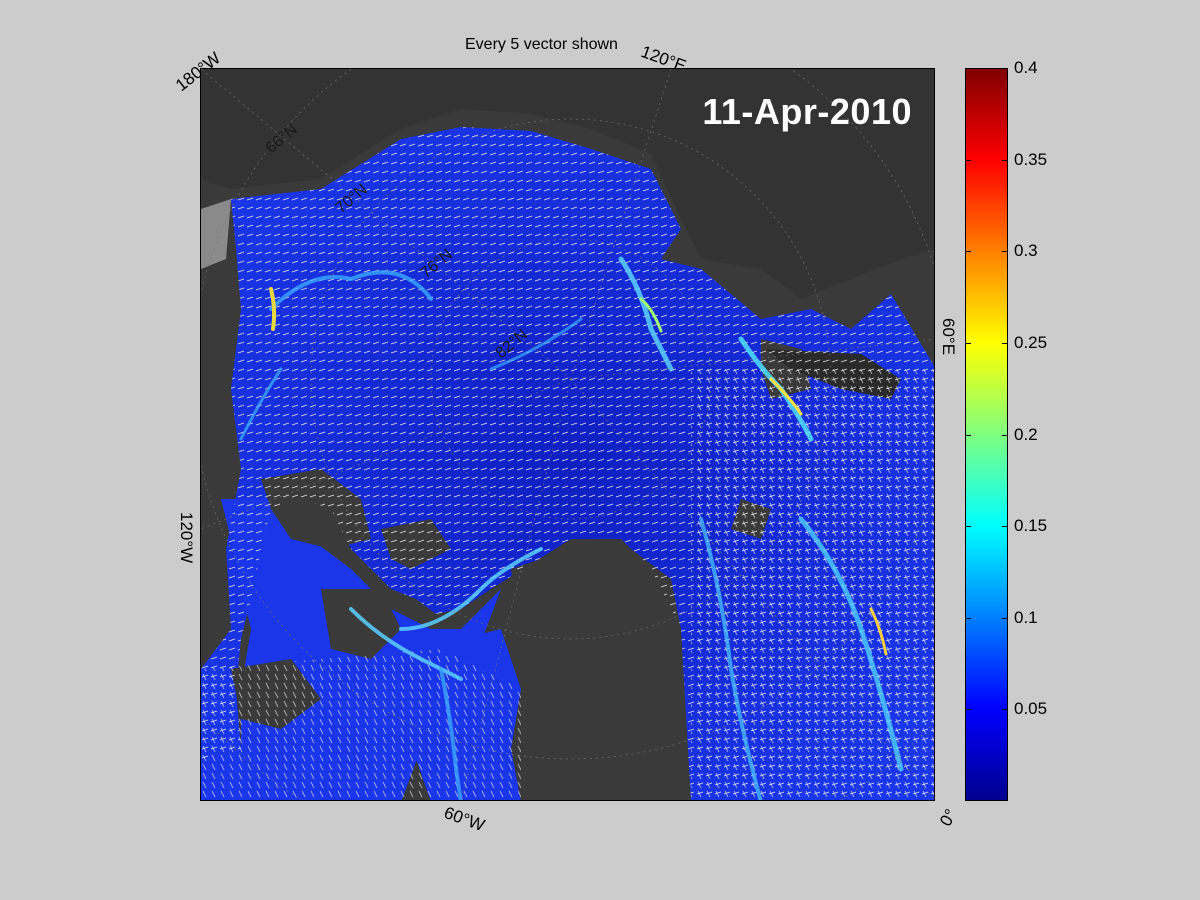 This screenshot has width=1200, height=900. Describe the element at coordinates (812, 584) in the screenshot. I see `drift-vectors-atlantic` at that location.